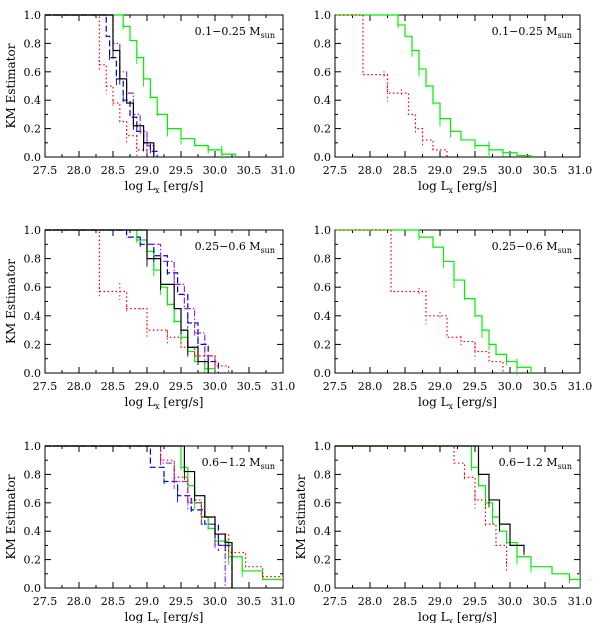 Image resolution: width=600 pixels, height=623 pixels. I want to click on series-green, so click(130, 301).